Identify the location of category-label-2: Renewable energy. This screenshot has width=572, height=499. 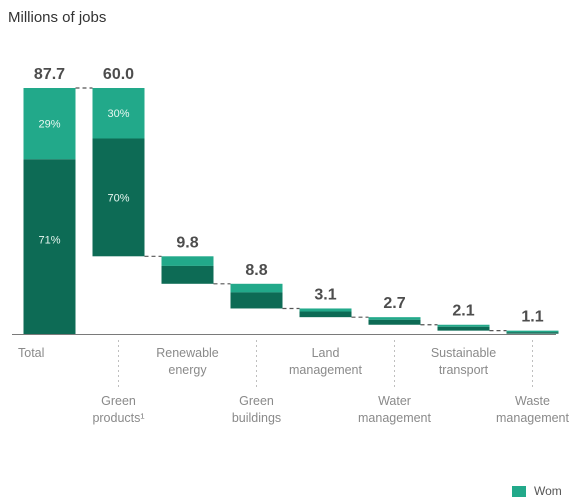
(187, 361).